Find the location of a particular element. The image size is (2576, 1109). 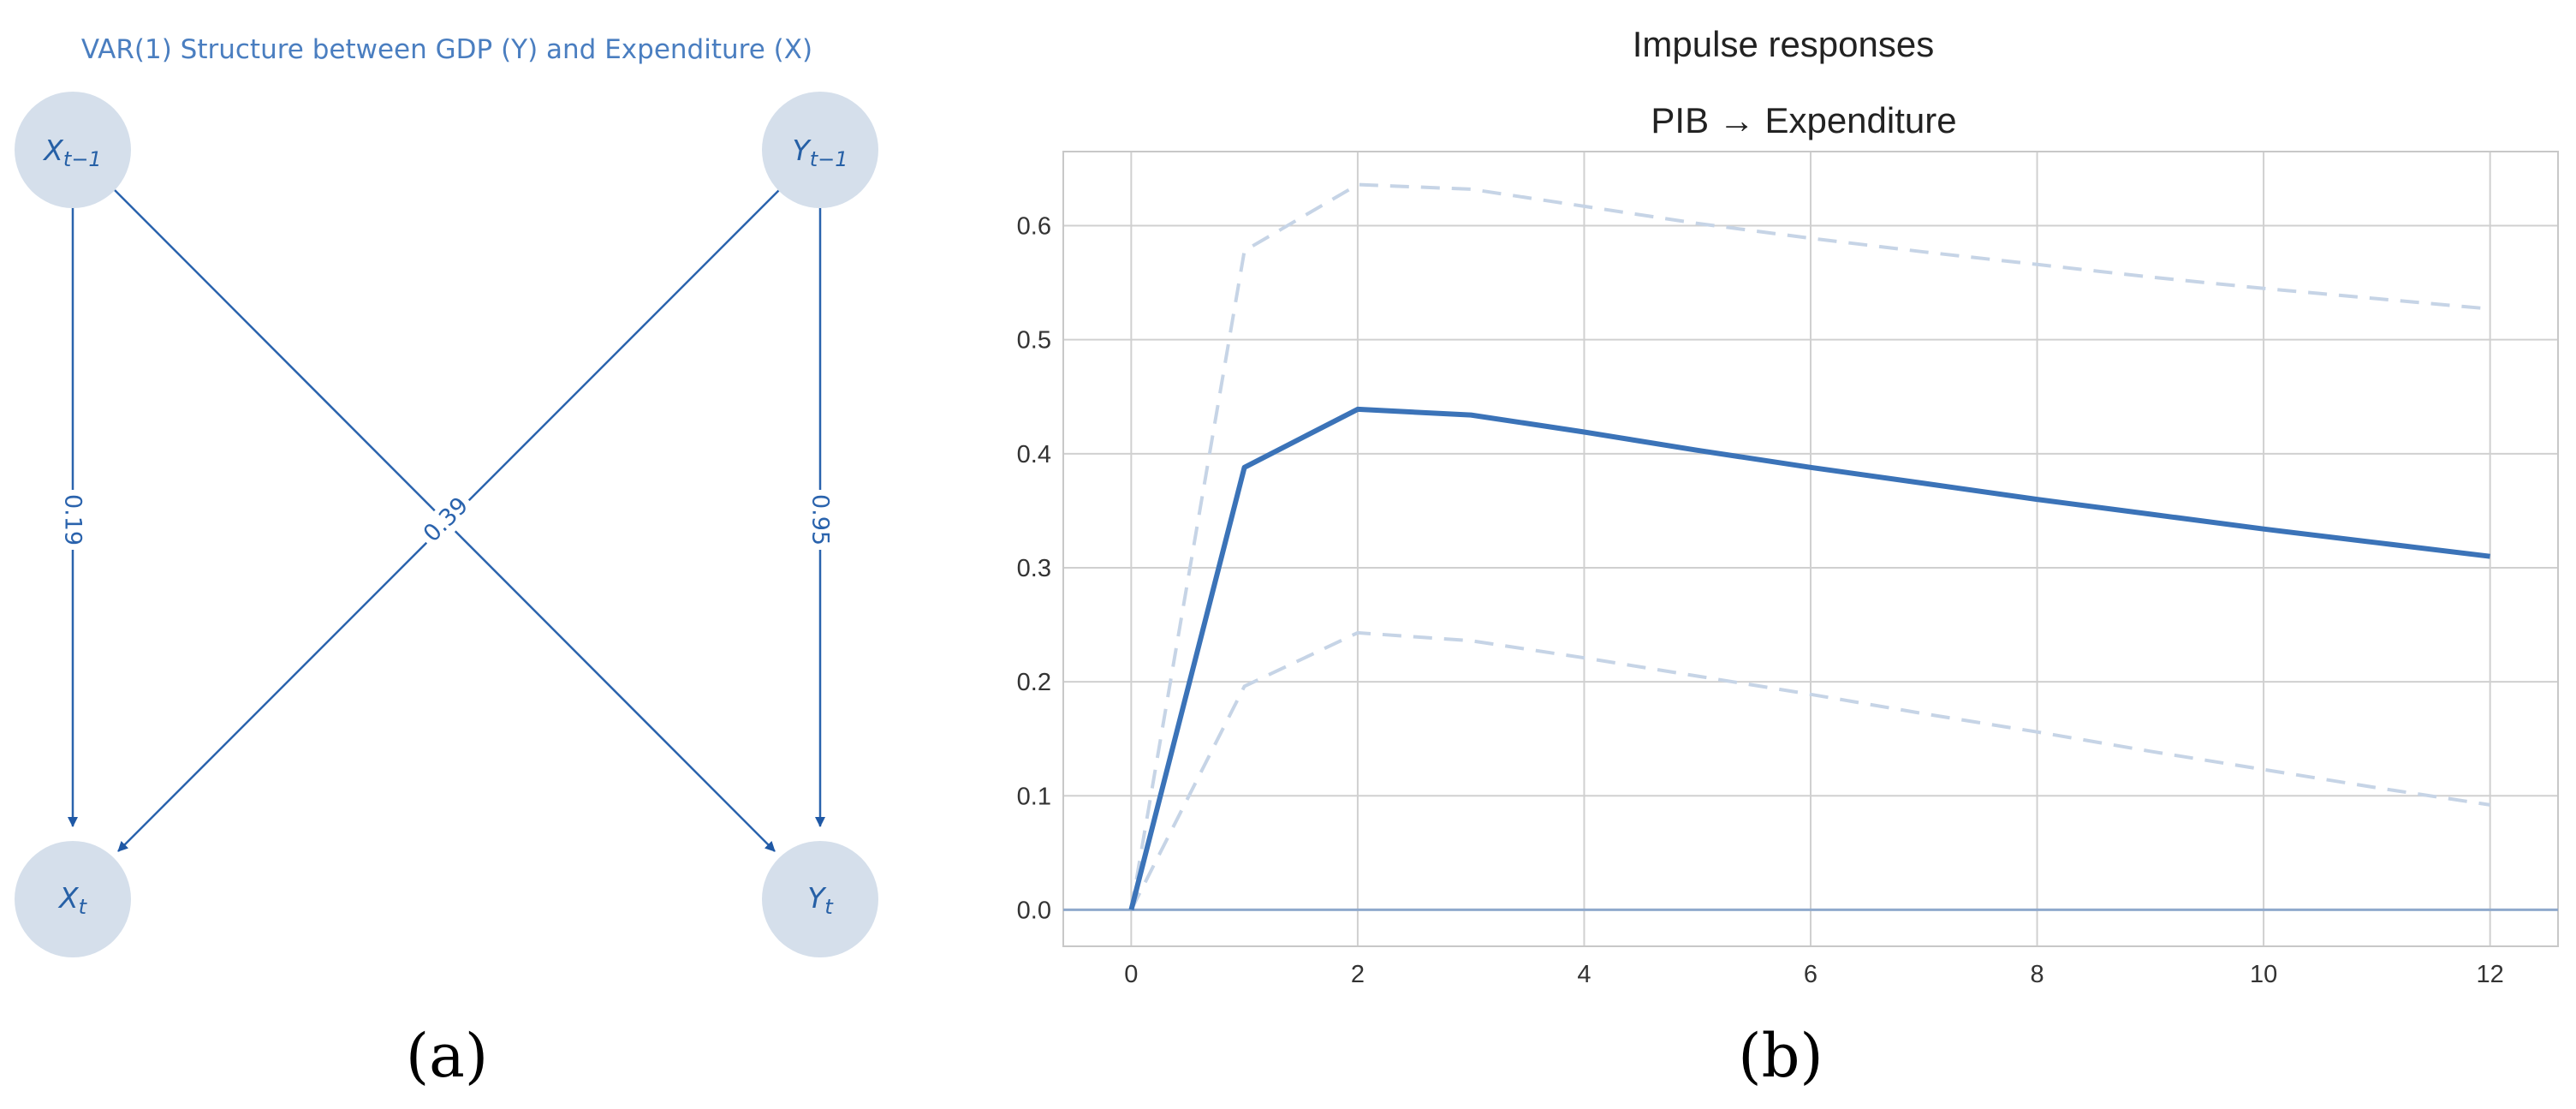

weight-label-x-lag-to-x: 0.19 is located at coordinates (73, 520).